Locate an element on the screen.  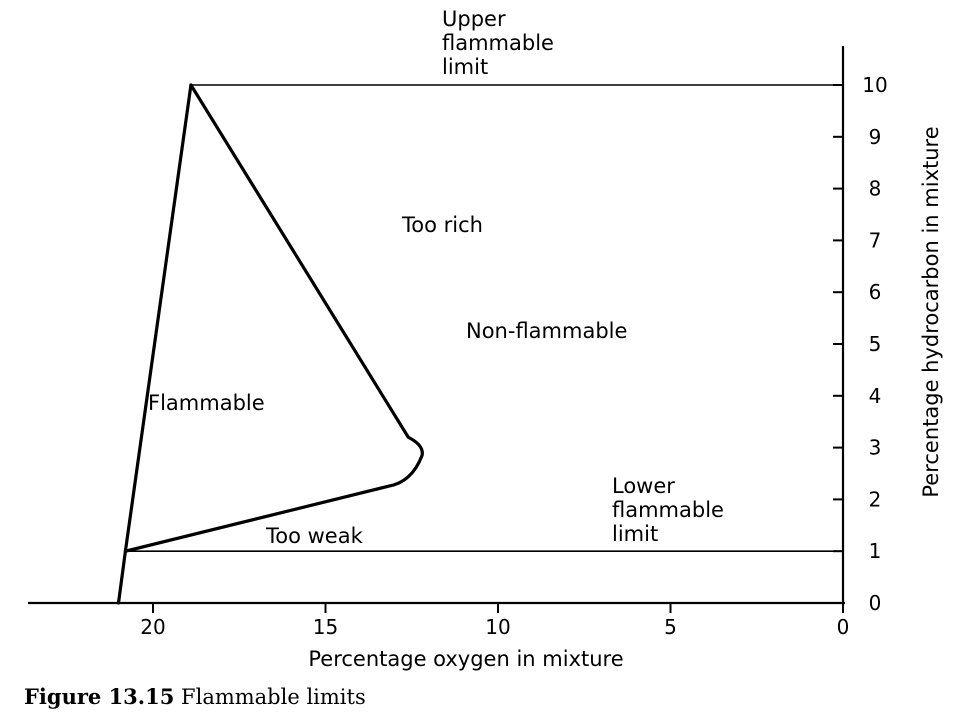
annotation-line: Non-flammable is located at coordinates (546, 331).